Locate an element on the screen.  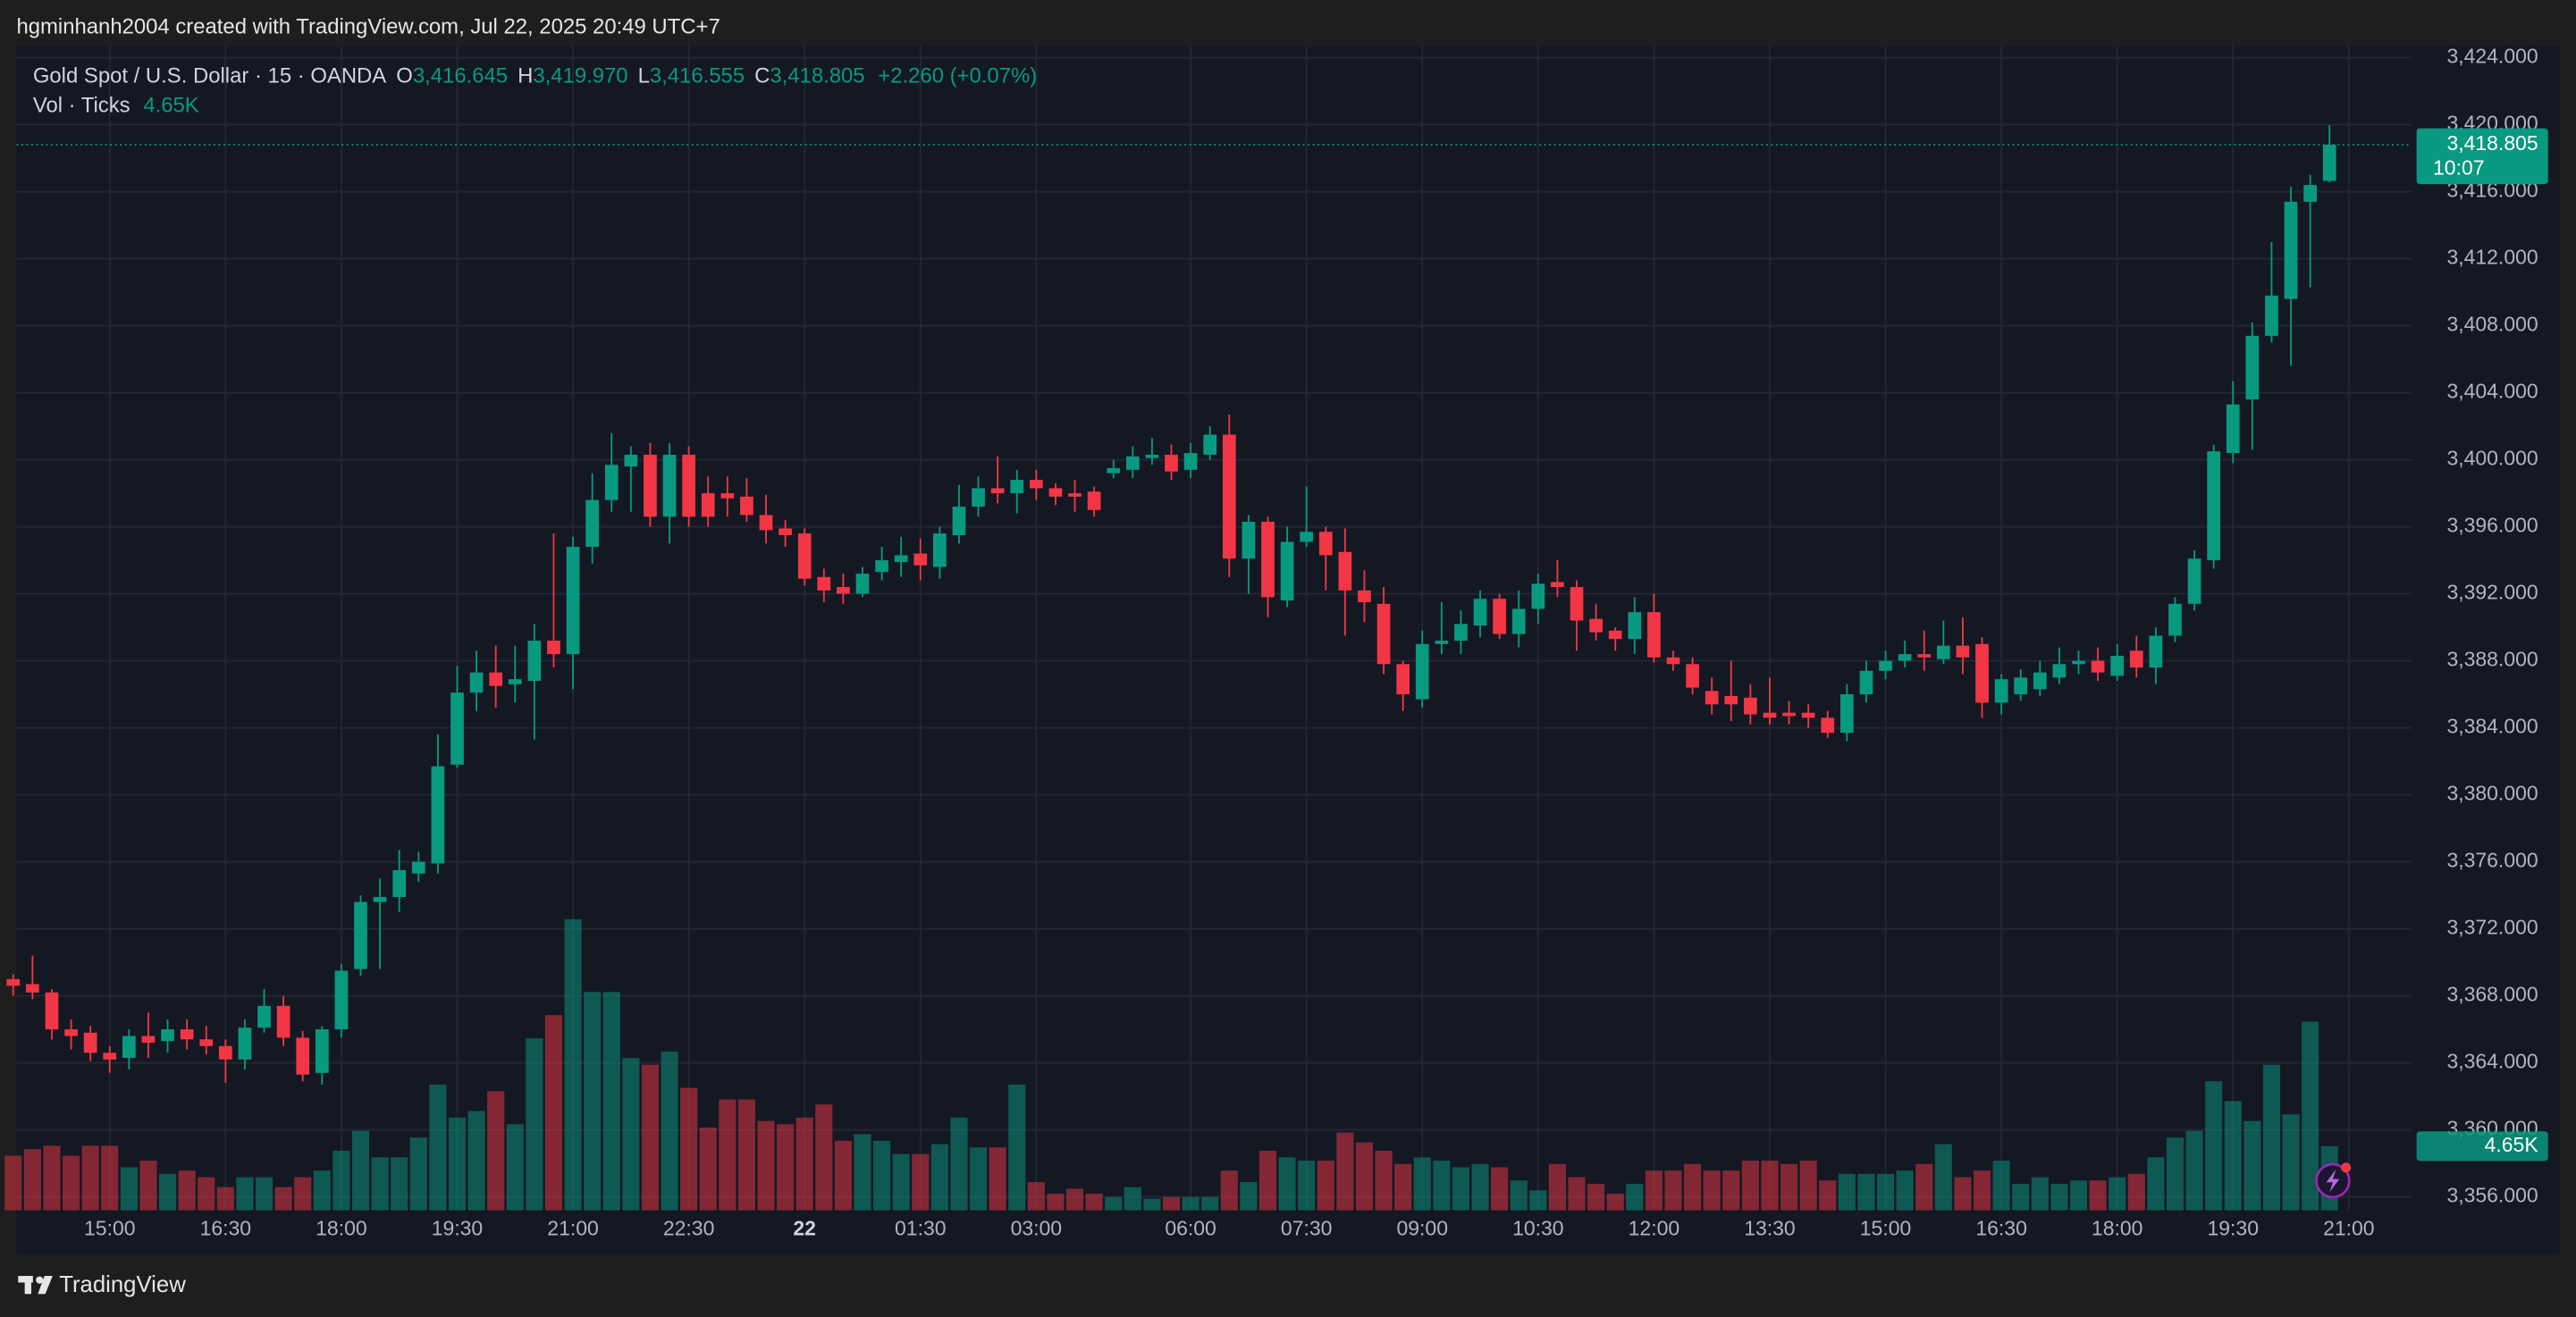
y-tick-label: 3,388.000 is located at coordinates (2492, 659).